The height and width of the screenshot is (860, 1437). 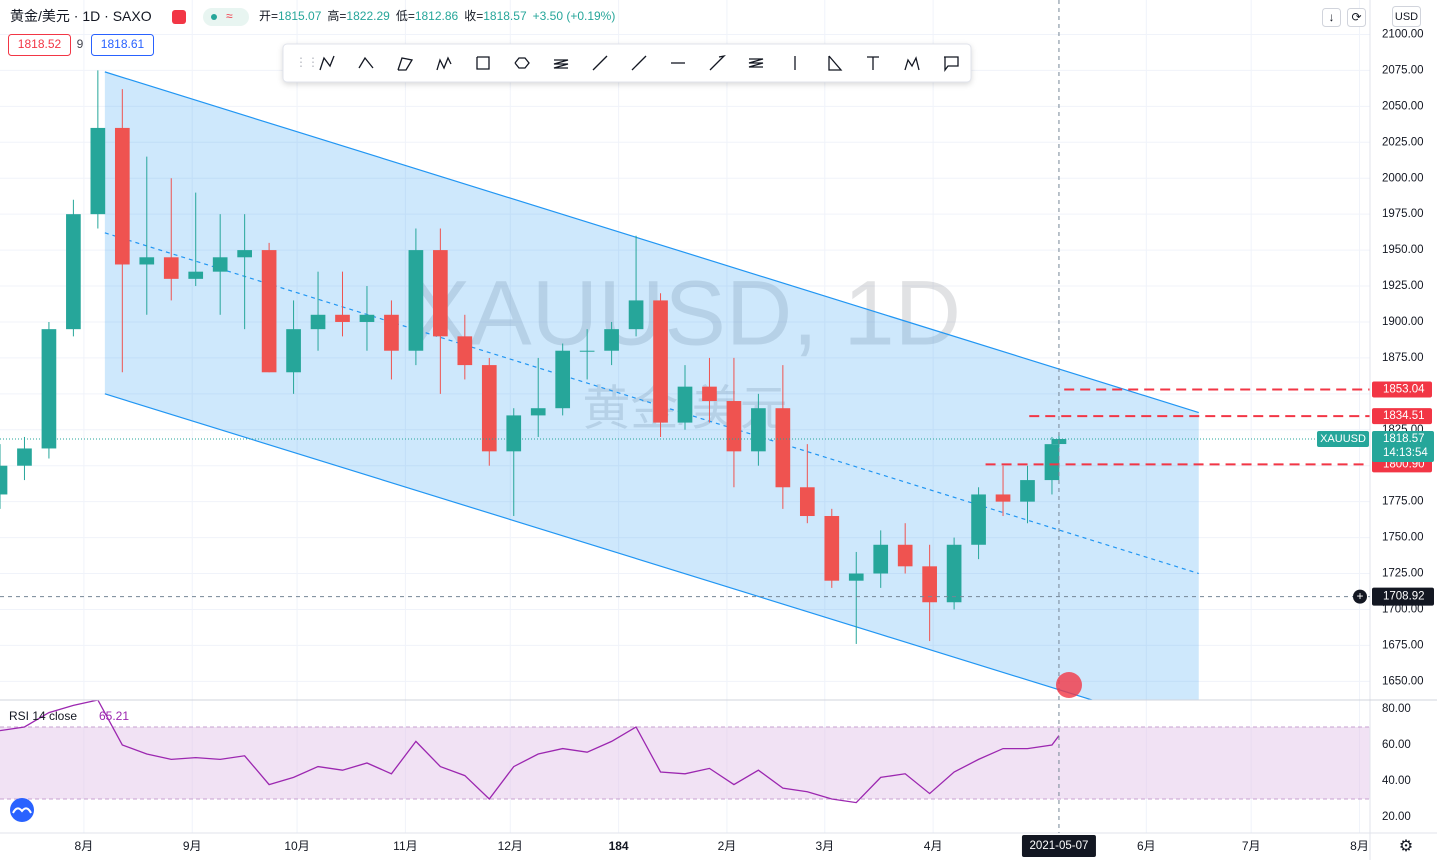 What do you see at coordinates (627, 63) in the screenshot?
I see `drawing-toolbar: ⋮⋮` at bounding box center [627, 63].